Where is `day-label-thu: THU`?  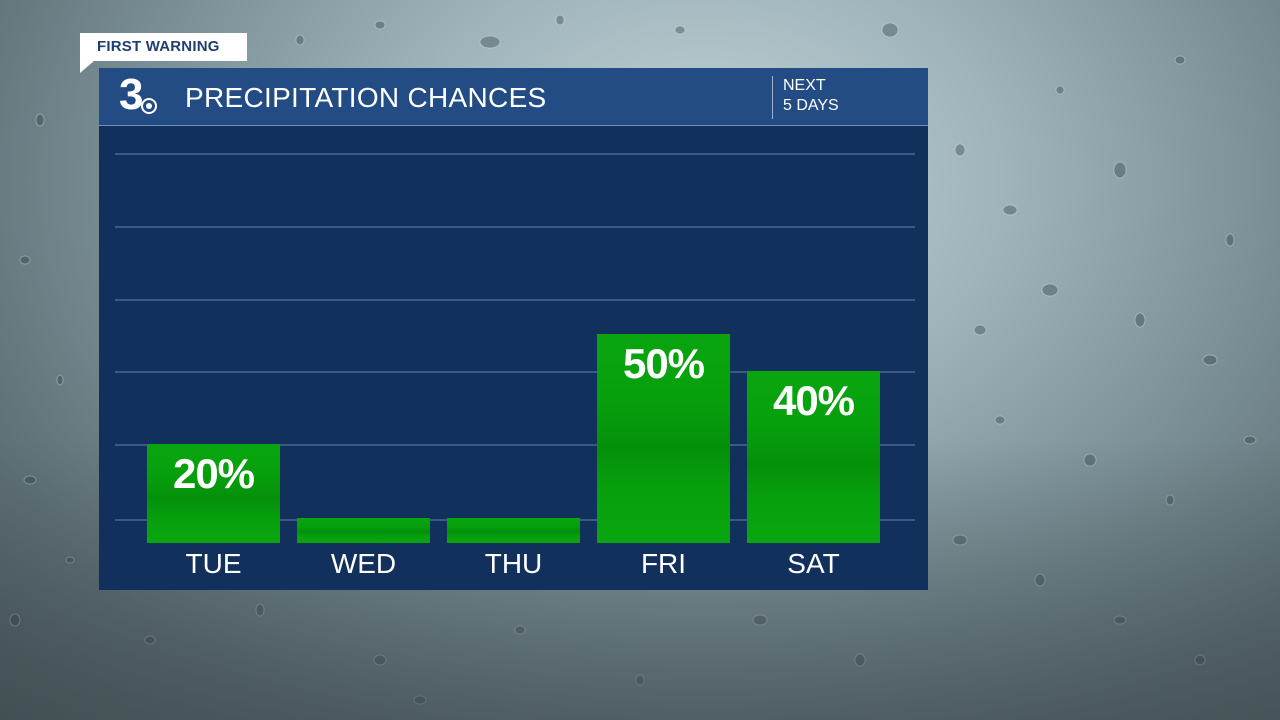
day-label-thu: THU is located at coordinates (513, 563).